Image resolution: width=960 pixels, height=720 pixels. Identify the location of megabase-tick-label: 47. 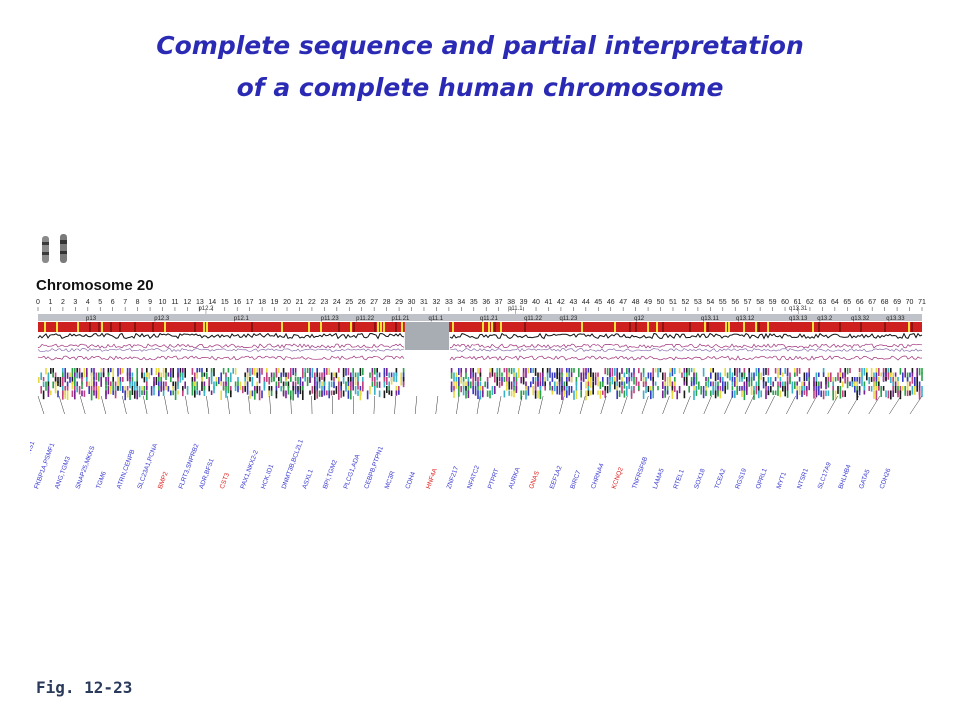
(623, 302).